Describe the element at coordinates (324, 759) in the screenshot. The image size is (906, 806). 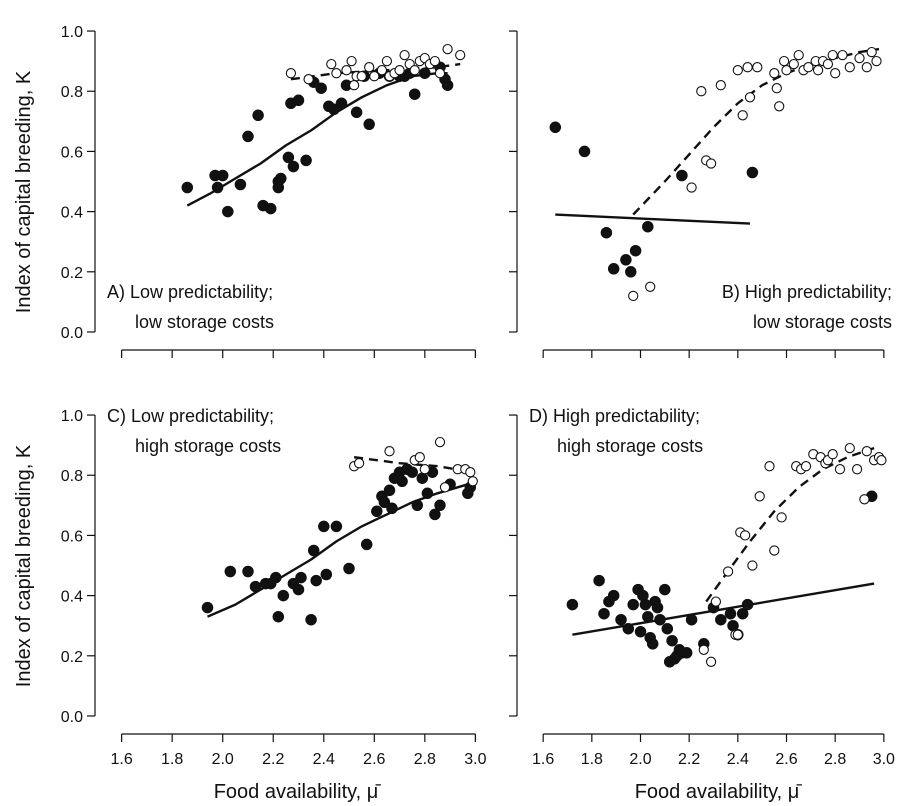
I see `x-tick-label: 2.4` at that location.